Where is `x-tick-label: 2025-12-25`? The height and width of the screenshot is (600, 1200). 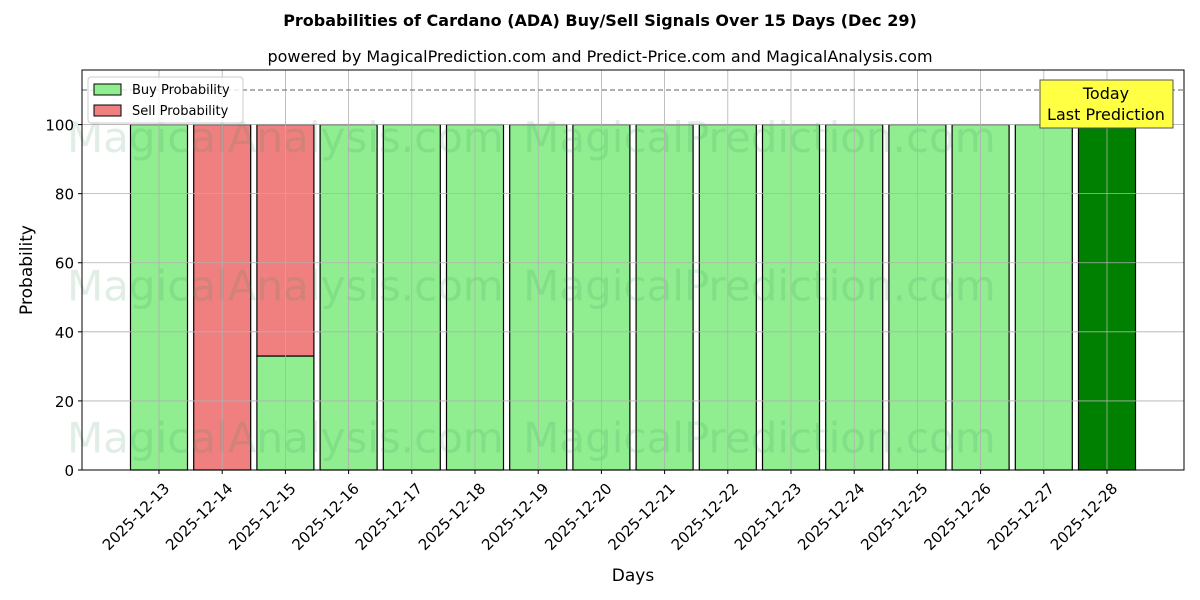
x-tick-label: 2025-12-25 is located at coordinates (894, 517).